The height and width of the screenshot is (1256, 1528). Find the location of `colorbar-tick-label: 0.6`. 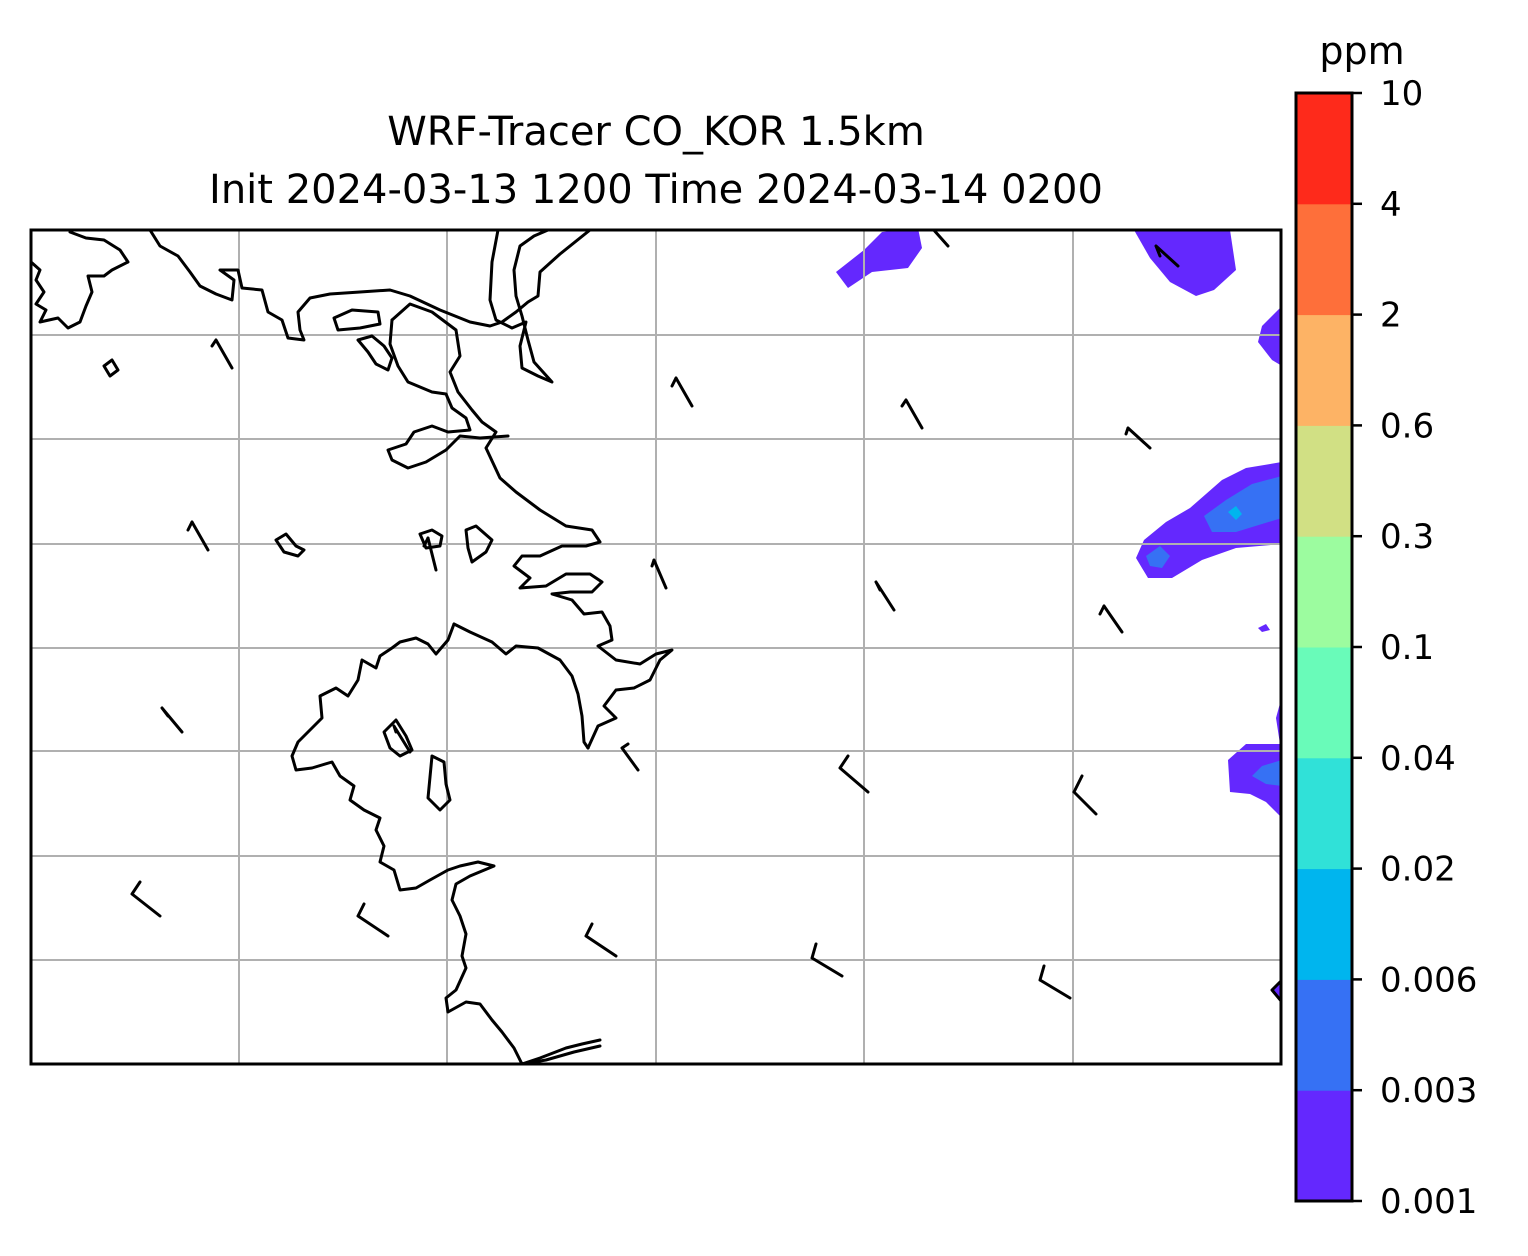

colorbar-tick-label: 0.6 is located at coordinates (1407, 426).